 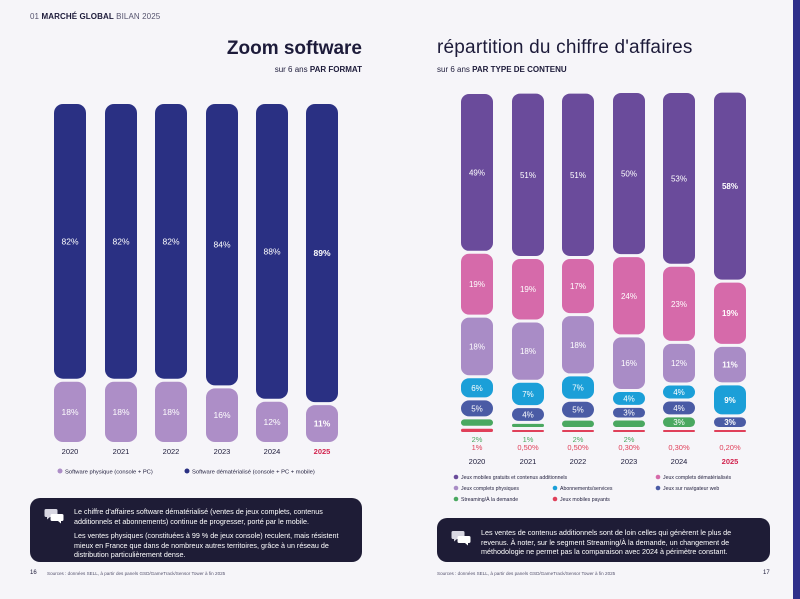 What do you see at coordinates (629, 447) in the screenshot?
I see `data-label: 0,30%` at bounding box center [629, 447].